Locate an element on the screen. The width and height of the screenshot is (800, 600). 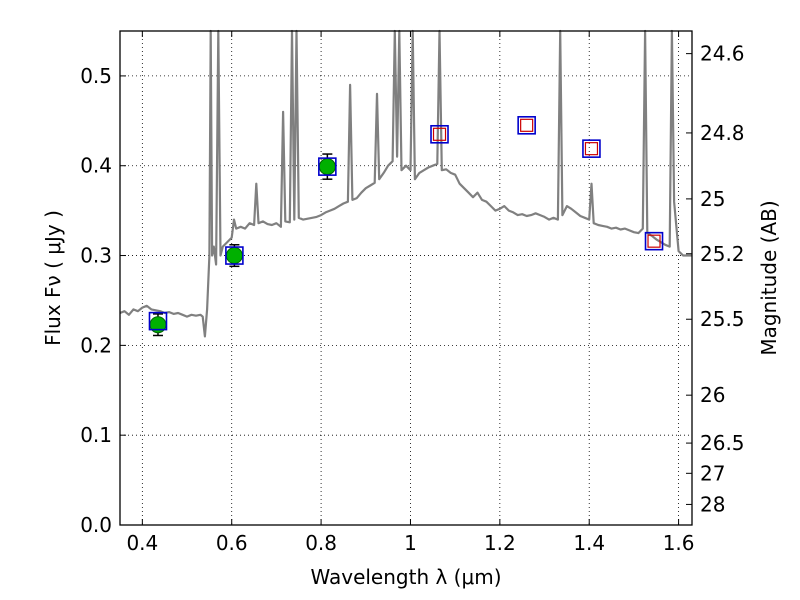
y-axis-title: Flux Fν ( μJy ) is located at coordinates (53, 278).